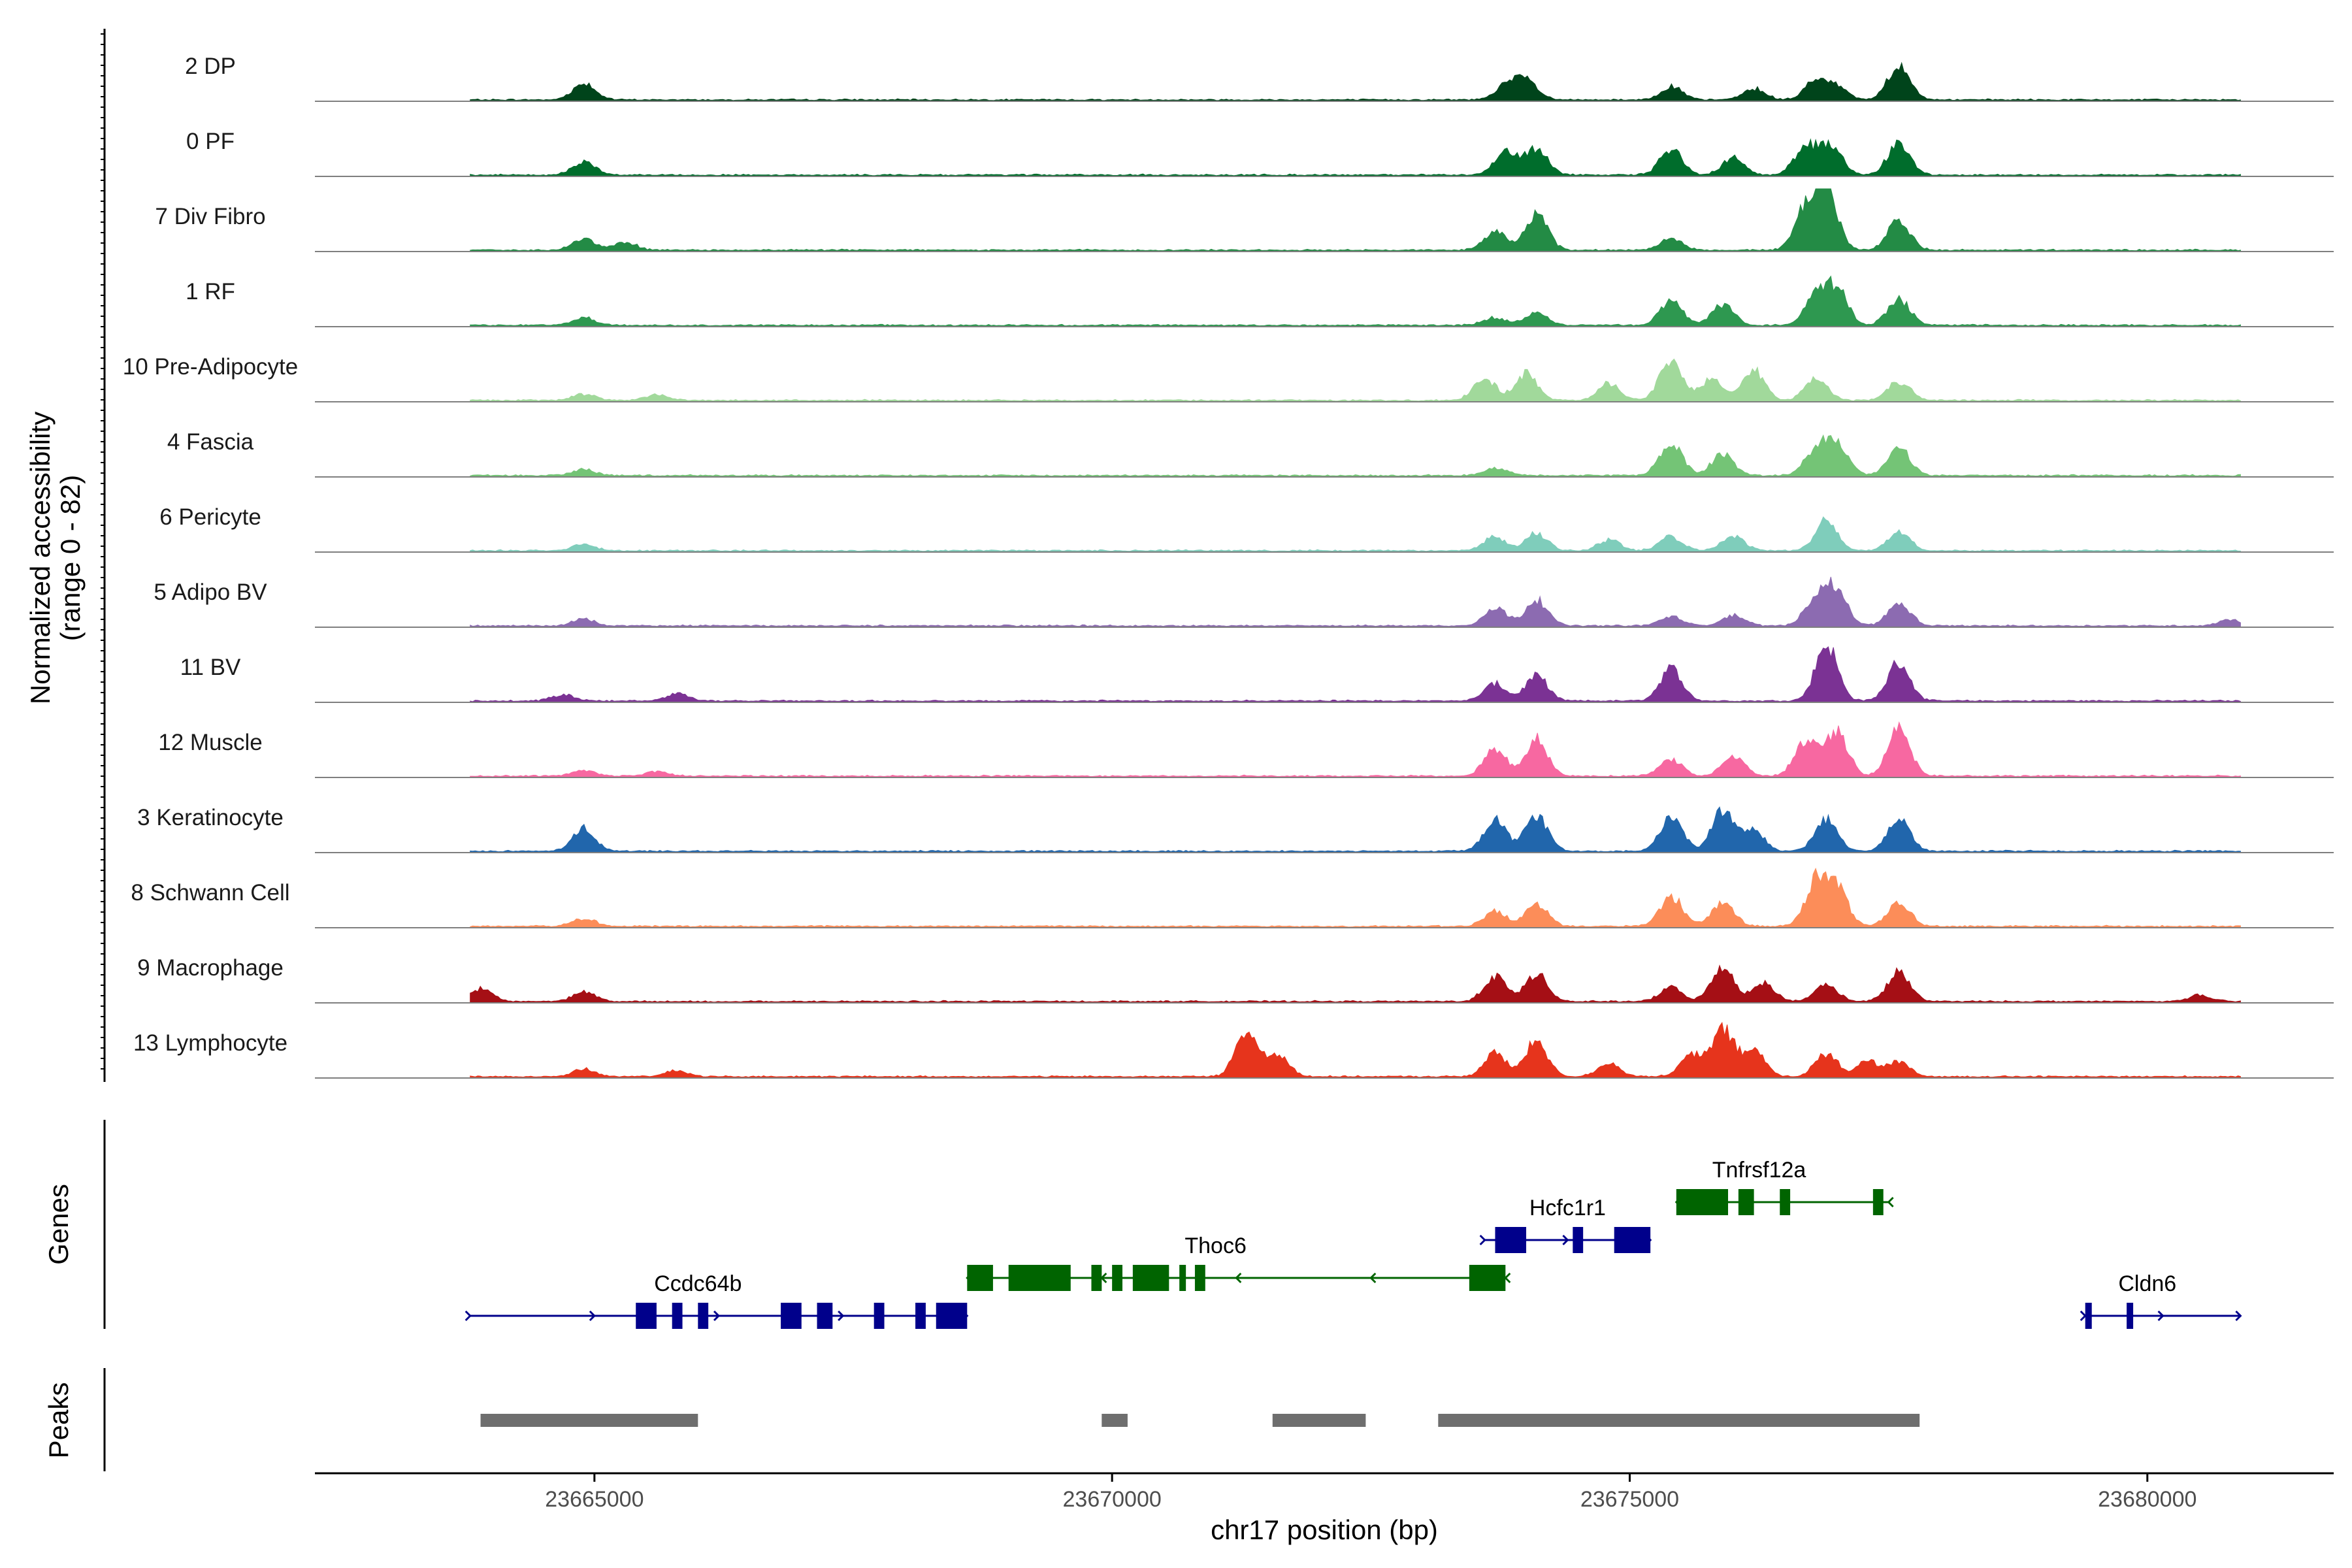  I want to click on x-tick-label: 23680000, so click(2147, 1499).